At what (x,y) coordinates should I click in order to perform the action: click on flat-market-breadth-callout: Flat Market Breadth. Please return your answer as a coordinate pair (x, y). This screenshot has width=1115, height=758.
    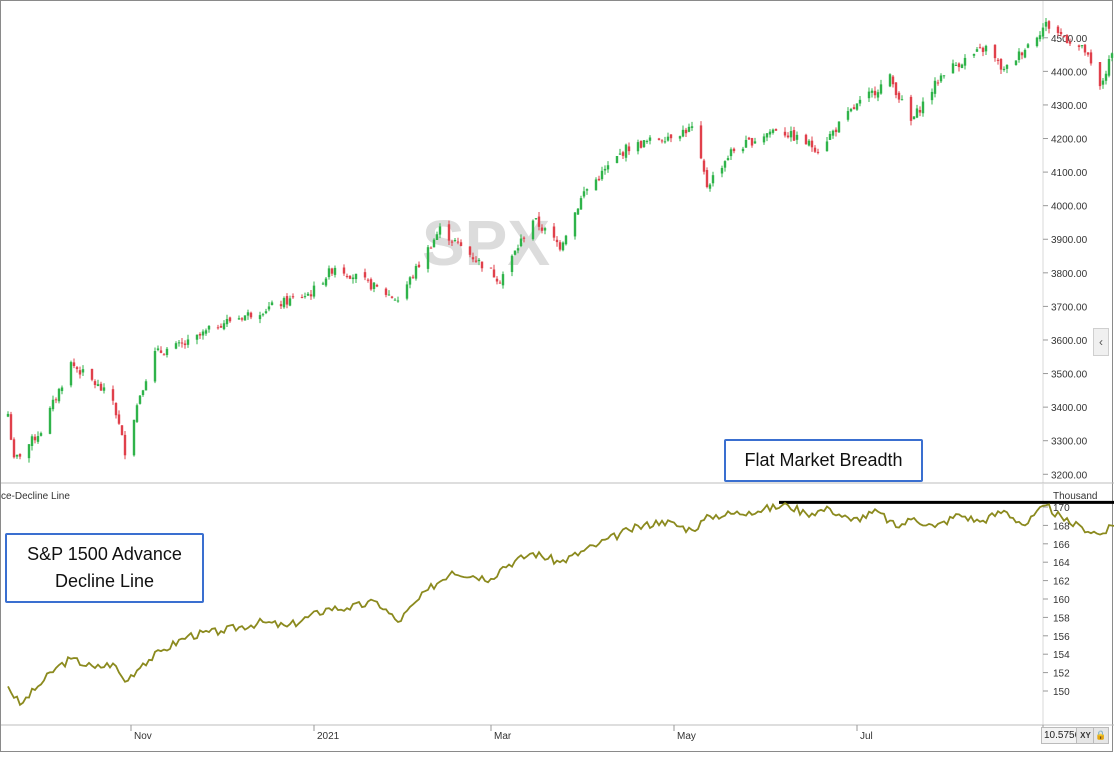
    Looking at the image, I should click on (823, 460).